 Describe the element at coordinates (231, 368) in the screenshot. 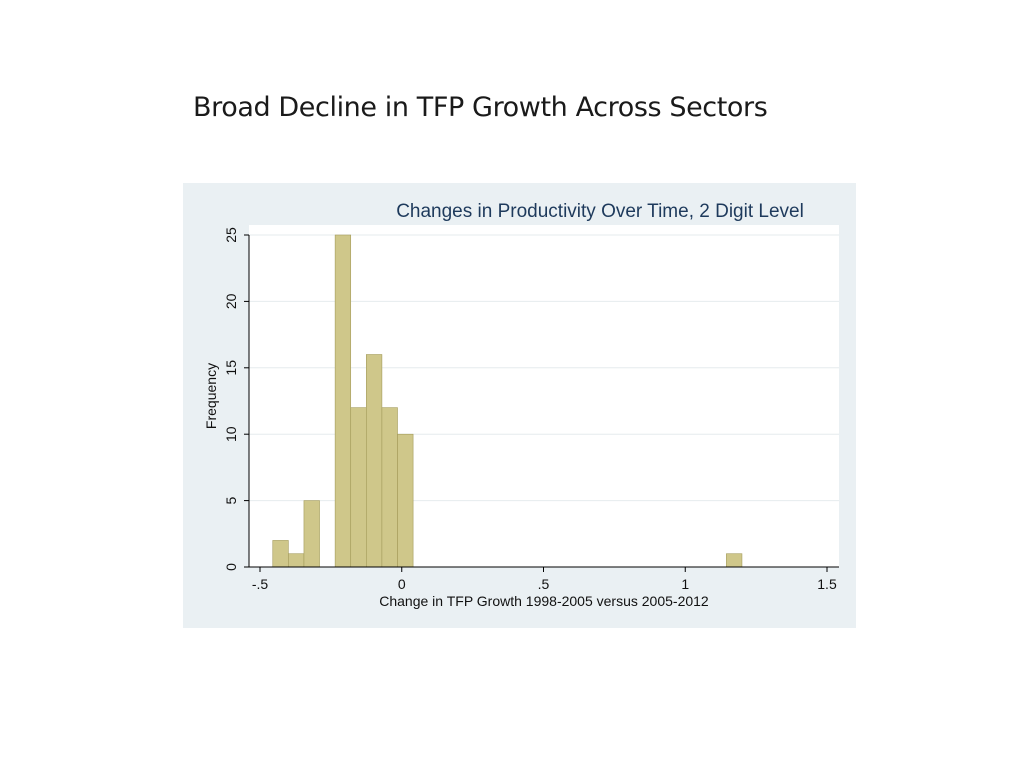

I see `y-tick-label: 15` at that location.